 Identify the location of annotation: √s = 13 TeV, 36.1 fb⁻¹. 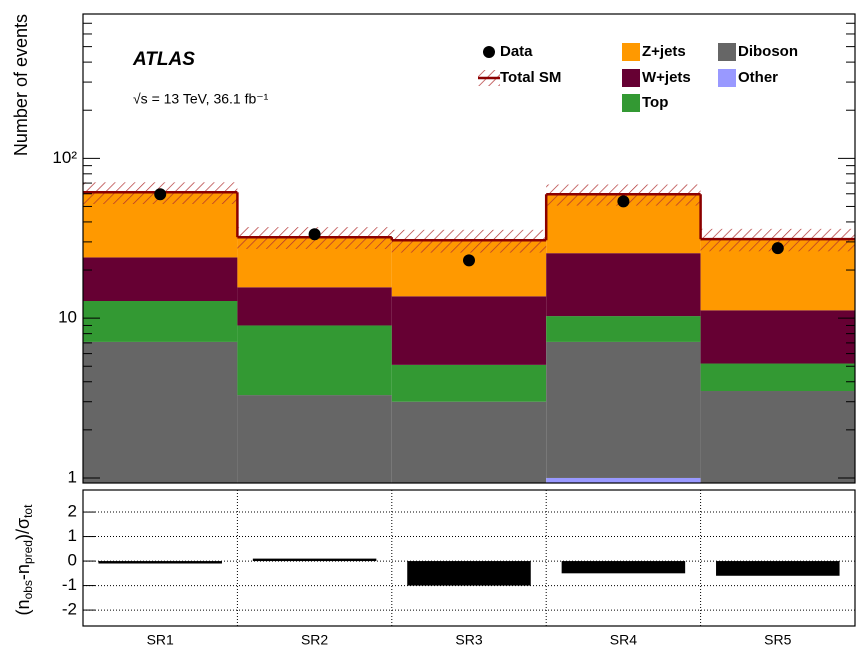
(201, 99).